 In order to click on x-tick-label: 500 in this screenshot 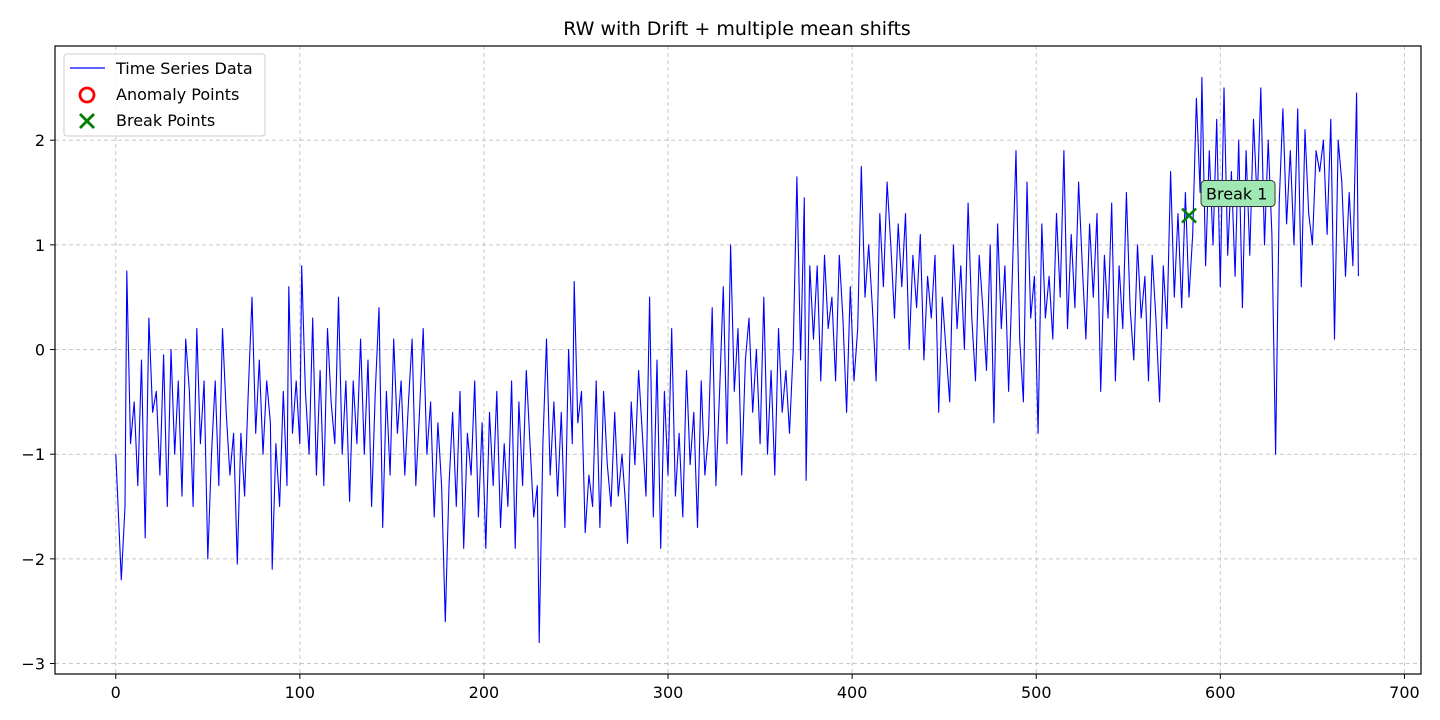, I will do `click(1036, 692)`.